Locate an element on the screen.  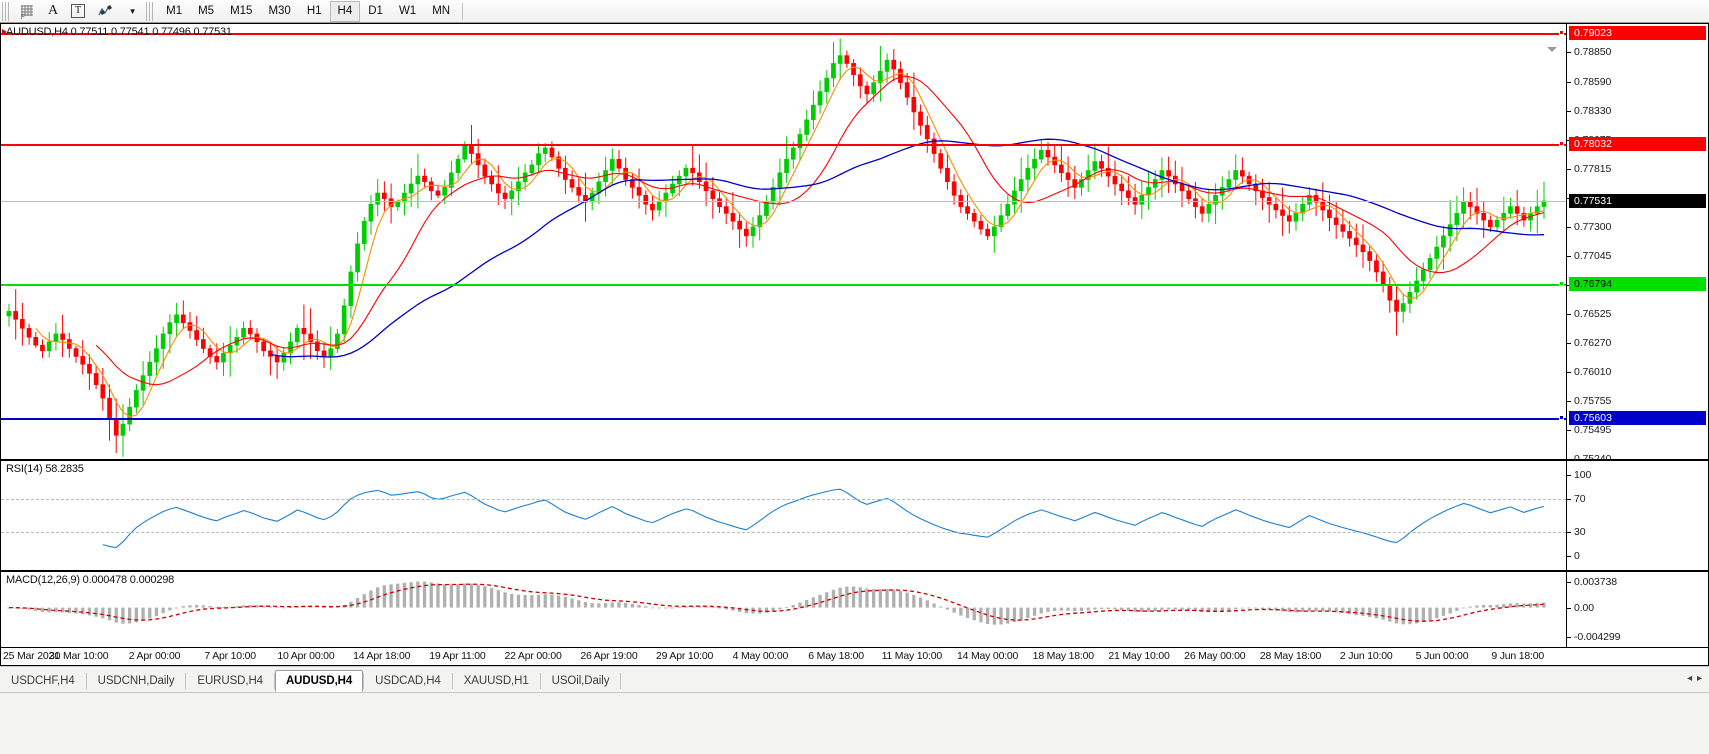
time-tick: 14 Apr 18:00 is located at coordinates (382, 656).